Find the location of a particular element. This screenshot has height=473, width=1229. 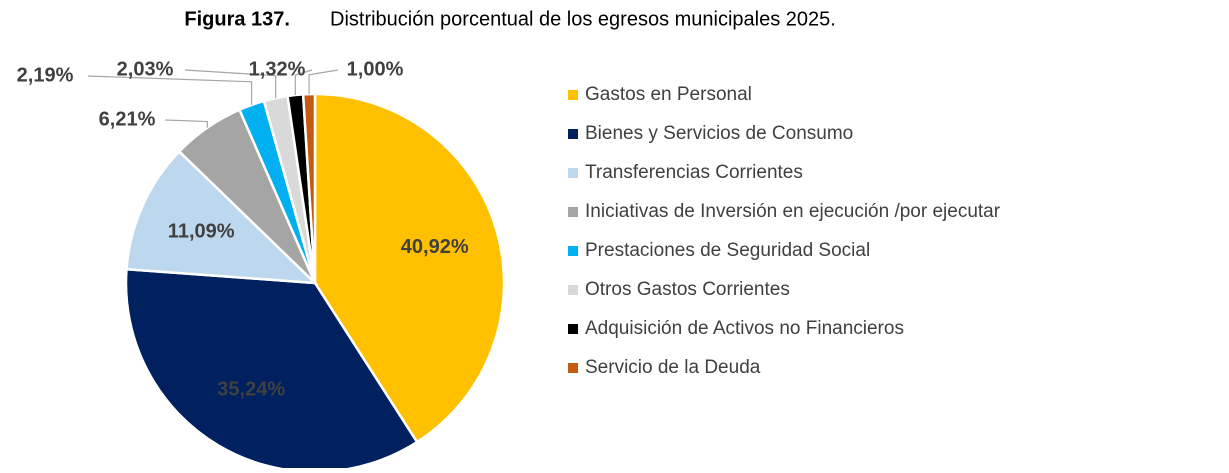

data-label: 2,03% is located at coordinates (145, 69).